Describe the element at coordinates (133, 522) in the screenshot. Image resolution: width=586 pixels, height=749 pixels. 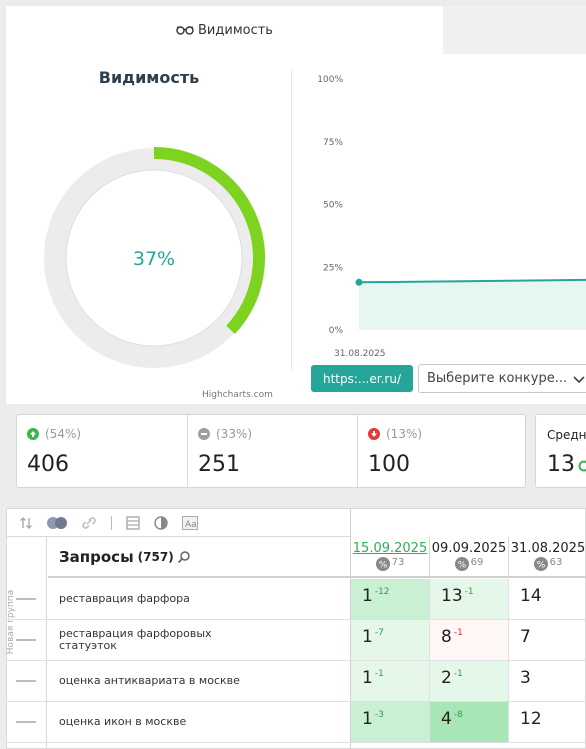
I see `columns-icon` at that location.